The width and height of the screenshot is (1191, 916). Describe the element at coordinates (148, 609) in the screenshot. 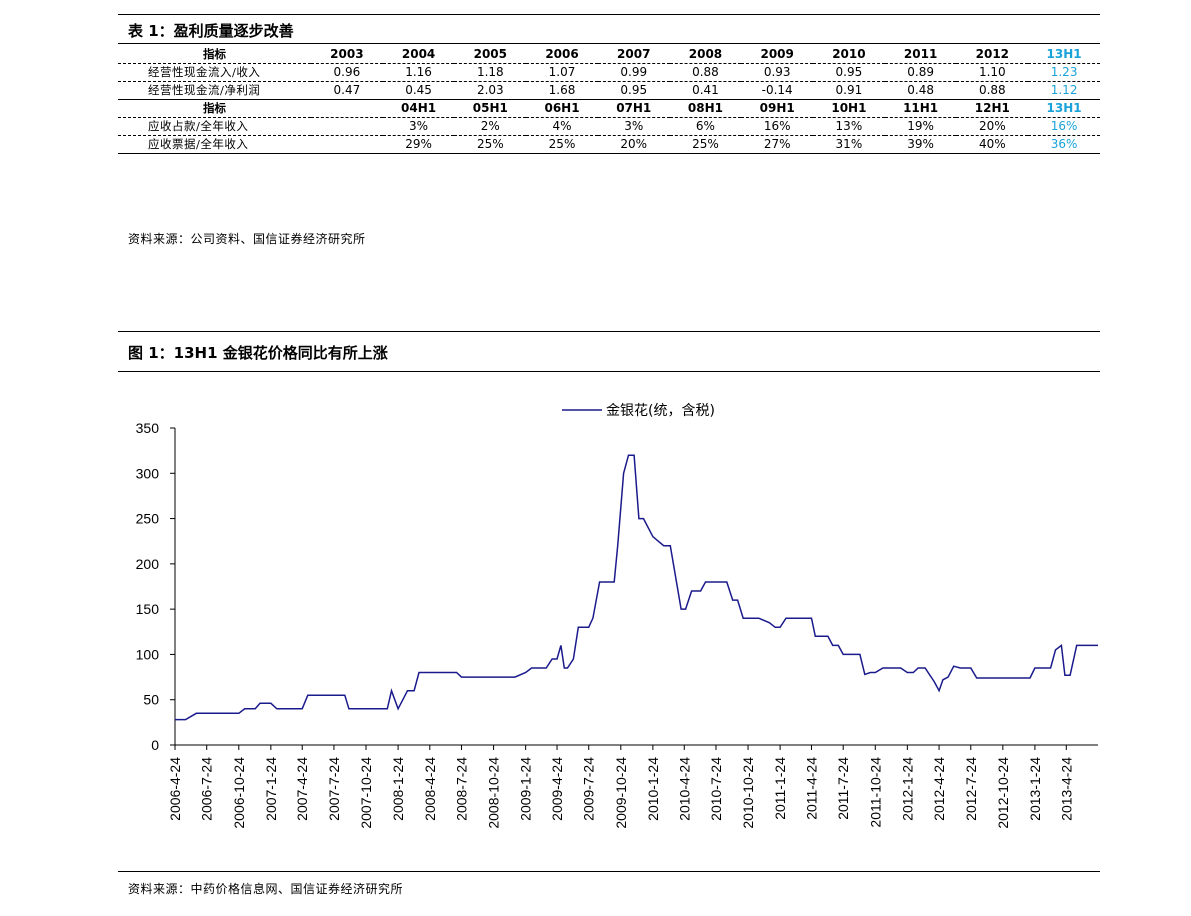

I see `y-tick-label: 150` at that location.